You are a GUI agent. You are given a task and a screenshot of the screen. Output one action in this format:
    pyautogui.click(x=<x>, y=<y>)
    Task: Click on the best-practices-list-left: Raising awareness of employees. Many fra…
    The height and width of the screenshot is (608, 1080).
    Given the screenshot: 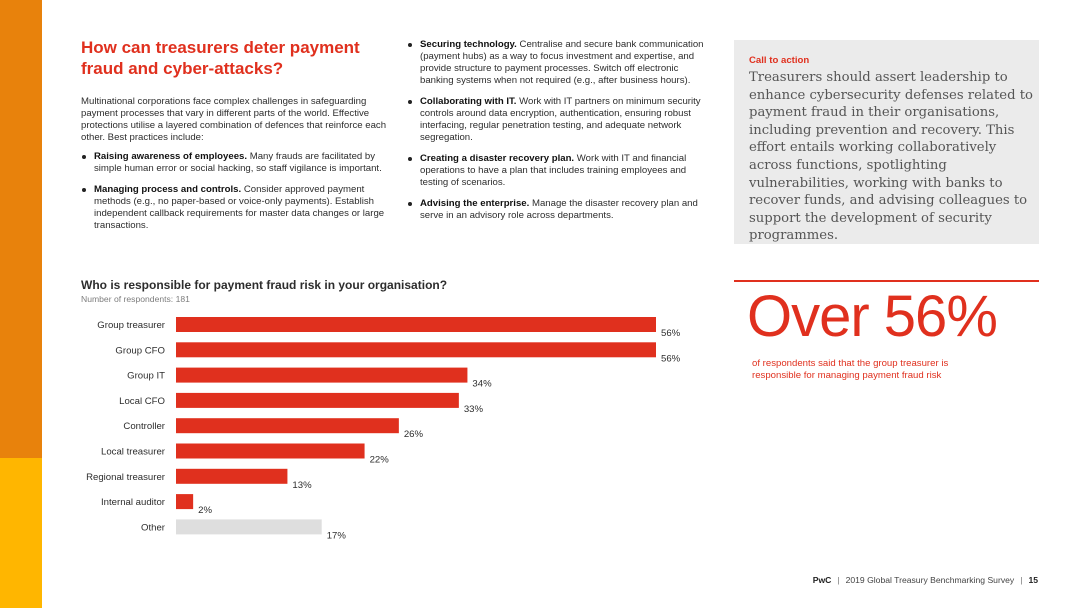 What is the action you would take?
    pyautogui.click(x=236, y=196)
    